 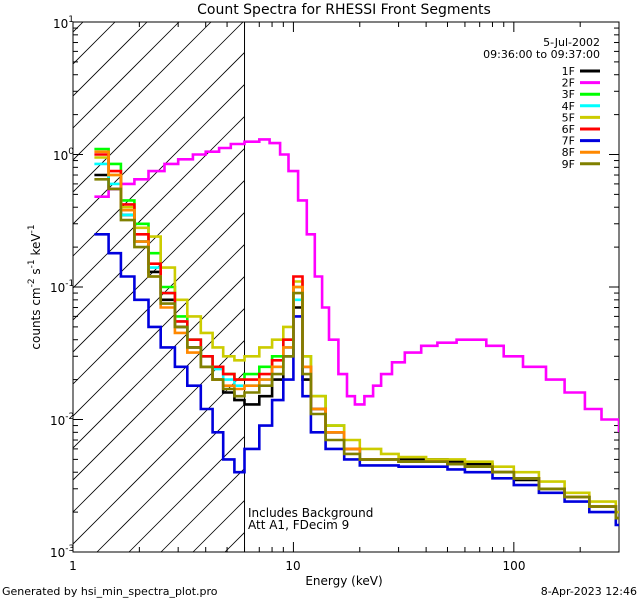 What do you see at coordinates (568, 141) in the screenshot?
I see `legend-label-7F: 7F` at bounding box center [568, 141].